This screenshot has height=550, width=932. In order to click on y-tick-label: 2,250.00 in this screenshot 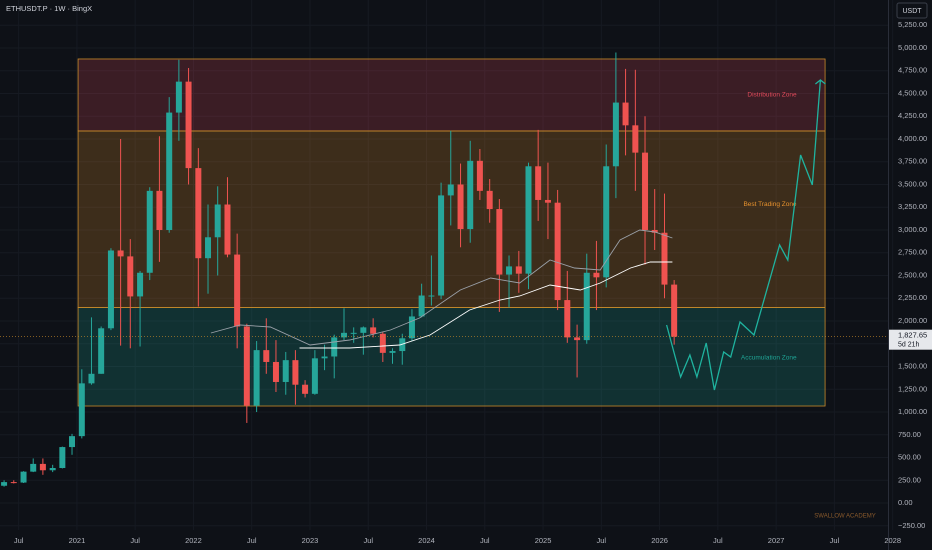, I will do `click(912, 297)`.